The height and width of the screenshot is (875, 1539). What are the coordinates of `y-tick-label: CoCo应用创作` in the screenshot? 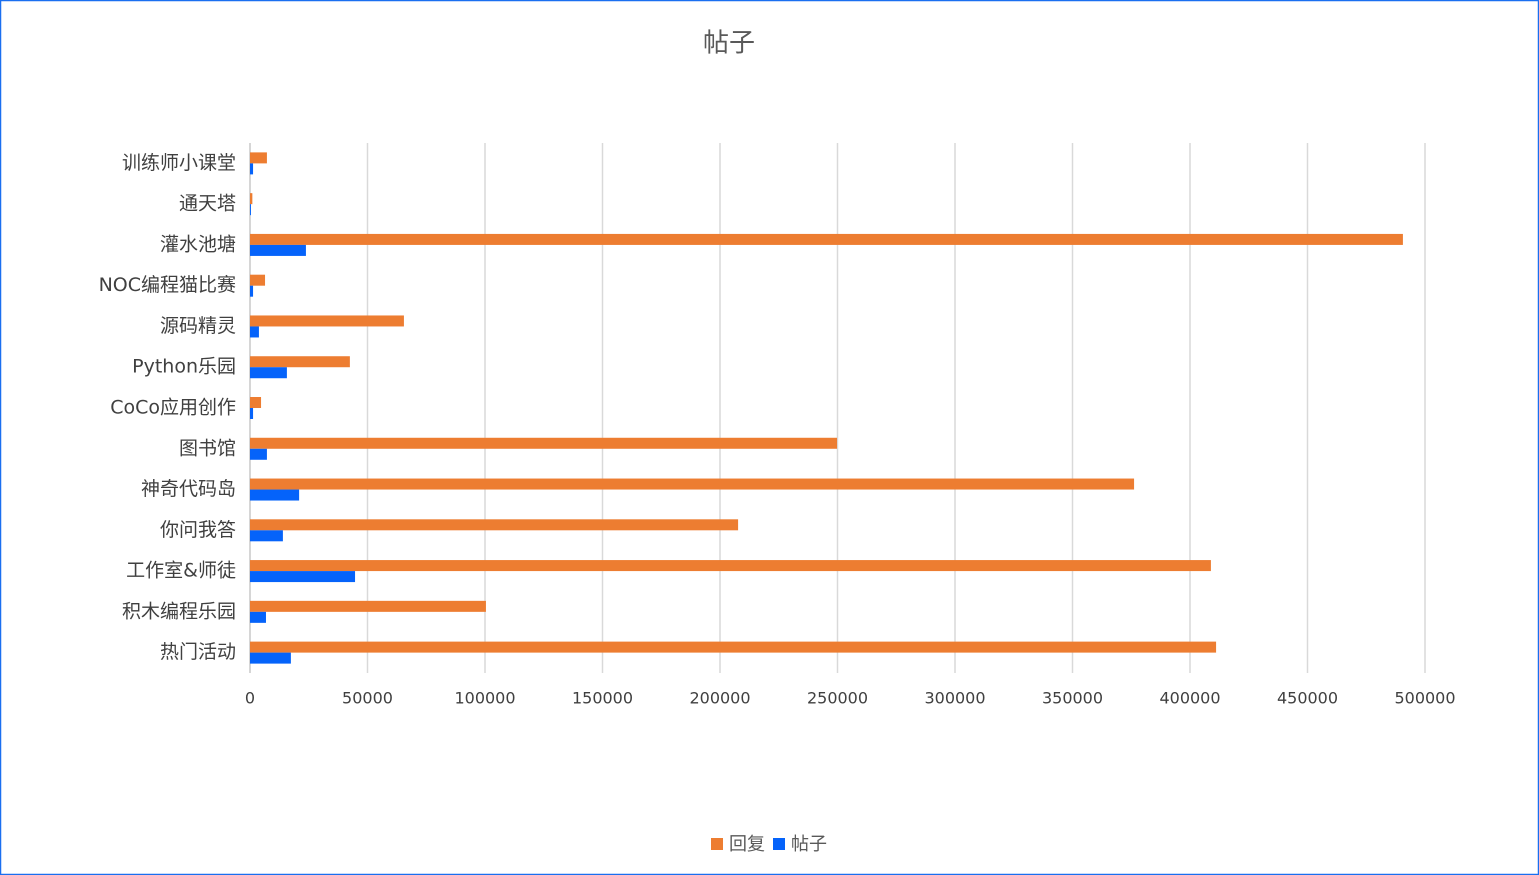 It's located at (173, 408).